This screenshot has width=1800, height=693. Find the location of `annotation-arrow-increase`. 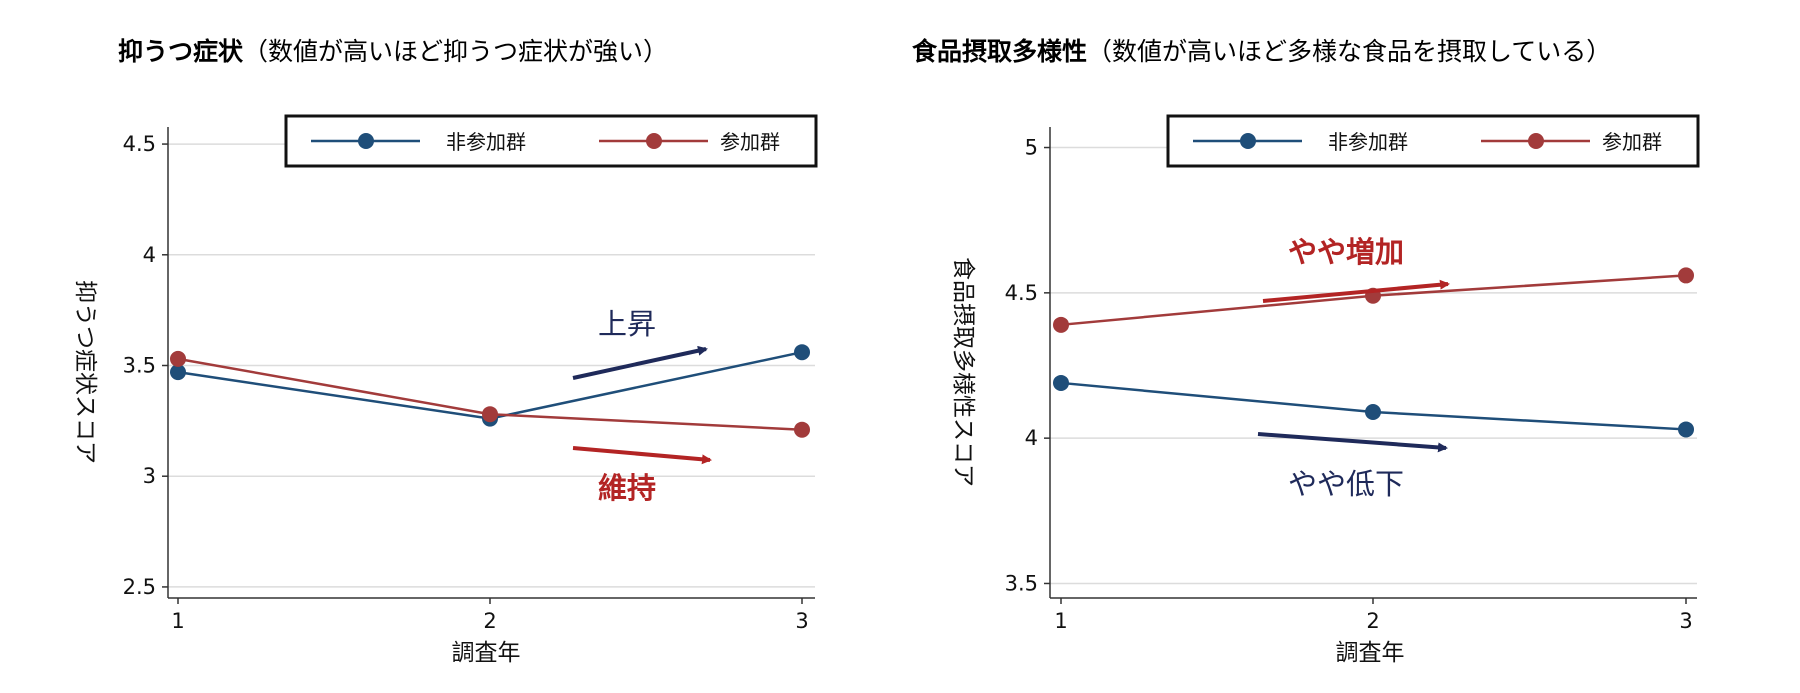

annotation-arrow-increase is located at coordinates (1356, 291).